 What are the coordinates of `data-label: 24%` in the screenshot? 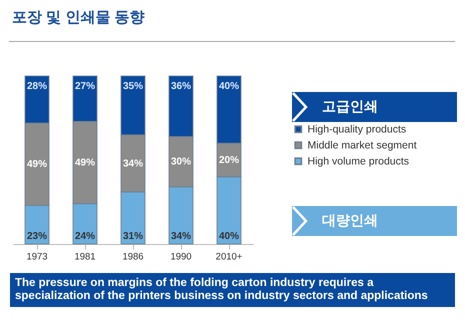 It's located at (85, 236).